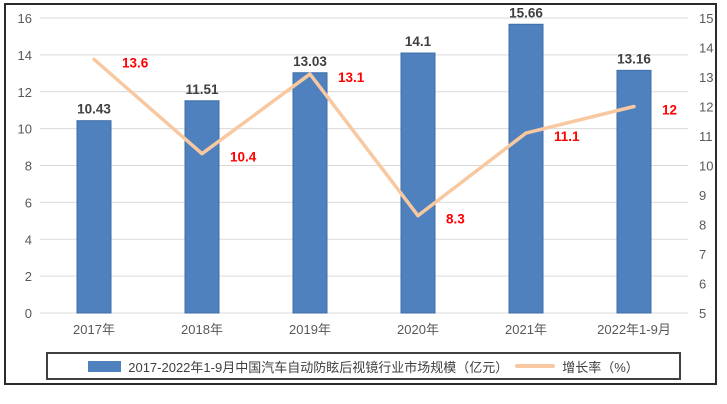 Image resolution: width=727 pixels, height=404 pixels. I want to click on growth-value-label: 10.4, so click(243, 157).